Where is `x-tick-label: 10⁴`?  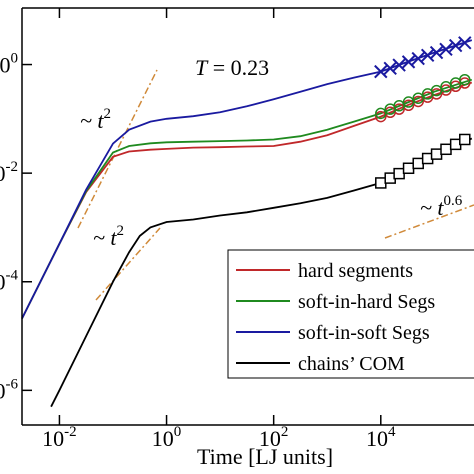 x-tick-label: 10⁴ is located at coordinates (381, 437).